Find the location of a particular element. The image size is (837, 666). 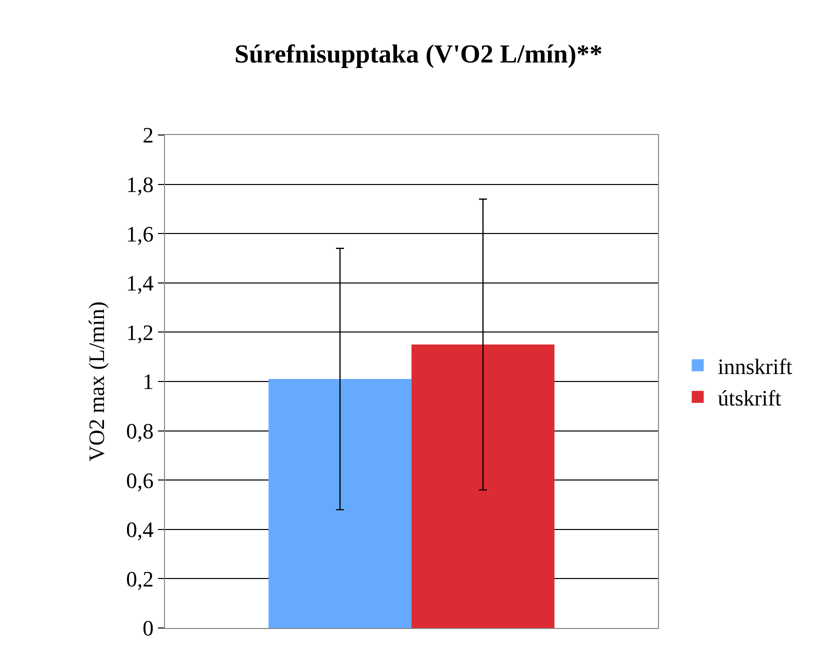

legend-label: innskrift is located at coordinates (755, 366).